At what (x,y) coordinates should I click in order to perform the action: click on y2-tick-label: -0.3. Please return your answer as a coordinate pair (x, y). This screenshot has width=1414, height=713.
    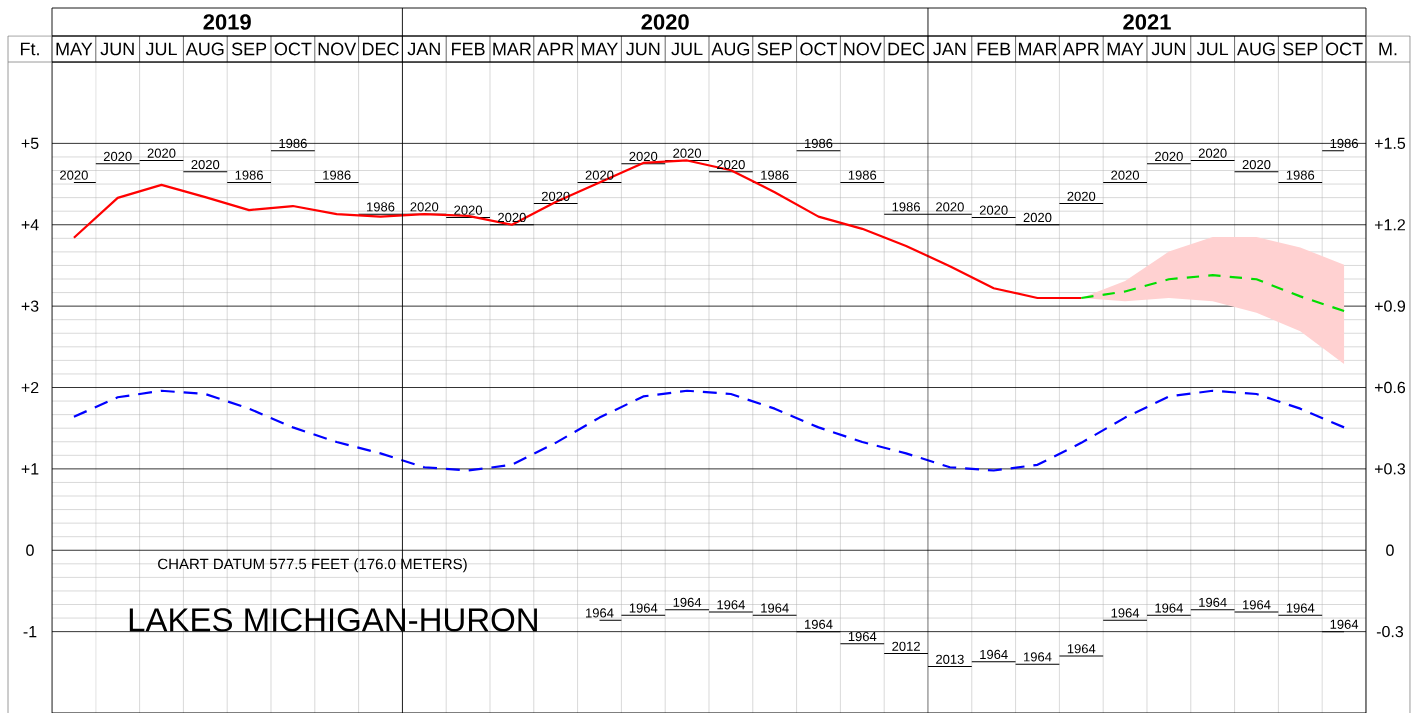
    Looking at the image, I should click on (1390, 631).